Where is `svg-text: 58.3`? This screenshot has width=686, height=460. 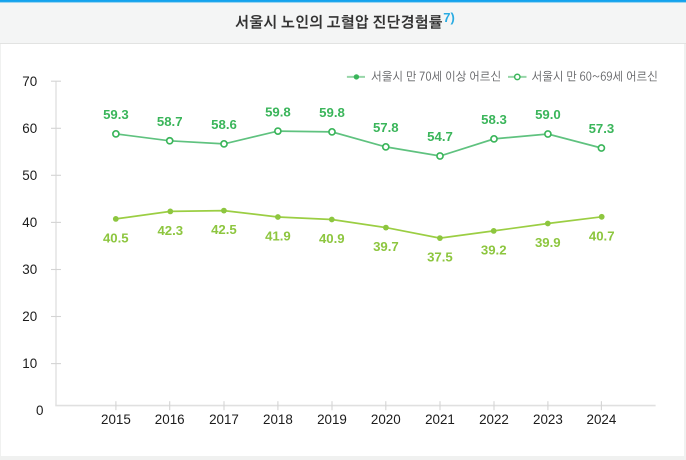
svg-text: 58.3 is located at coordinates (494, 119).